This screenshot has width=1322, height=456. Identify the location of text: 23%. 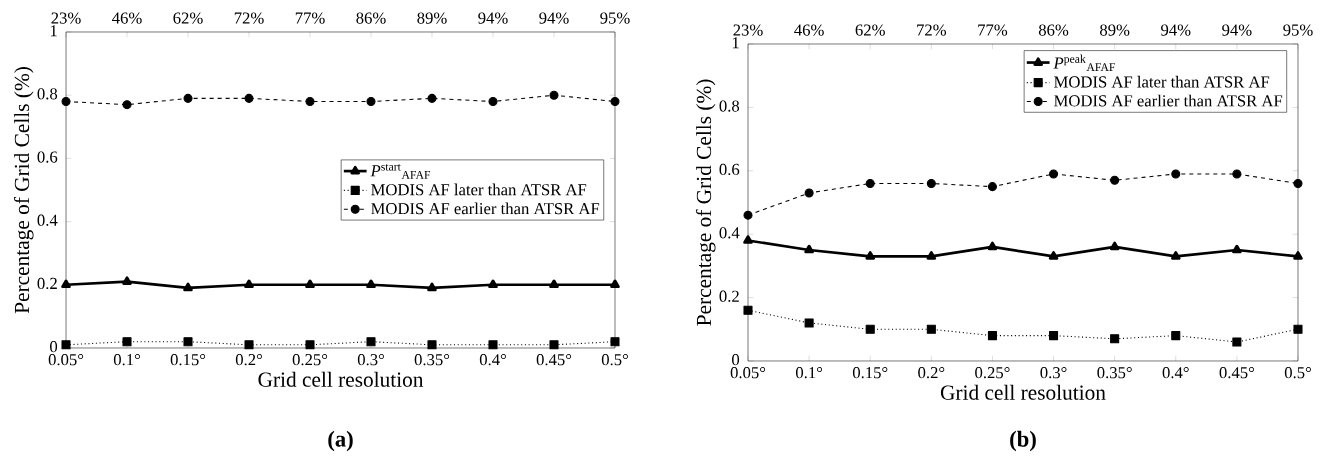
(66, 18).